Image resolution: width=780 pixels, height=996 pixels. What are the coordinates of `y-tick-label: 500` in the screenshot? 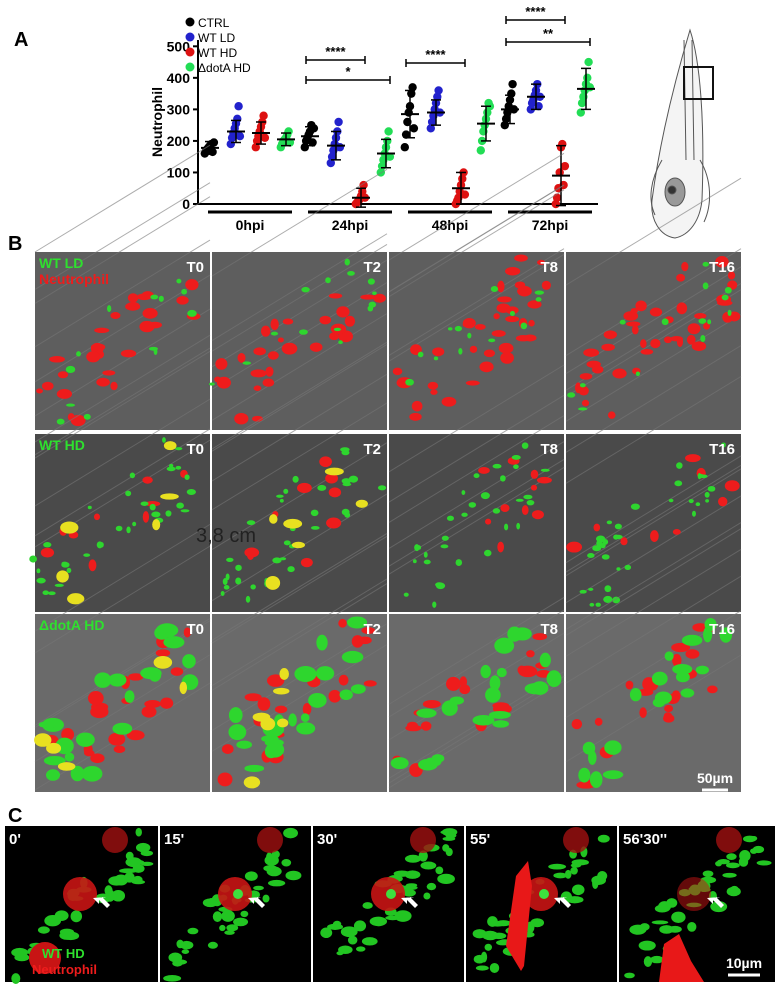 It's located at (179, 46).